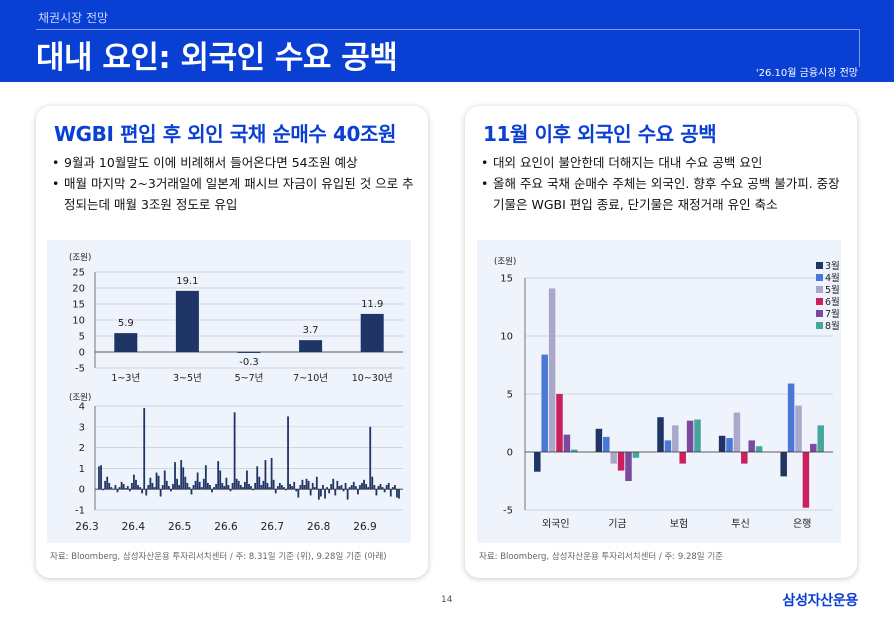 This screenshot has height=619, width=894. What do you see at coordinates (448, 48) in the screenshot?
I see `header-rule` at bounding box center [448, 48].